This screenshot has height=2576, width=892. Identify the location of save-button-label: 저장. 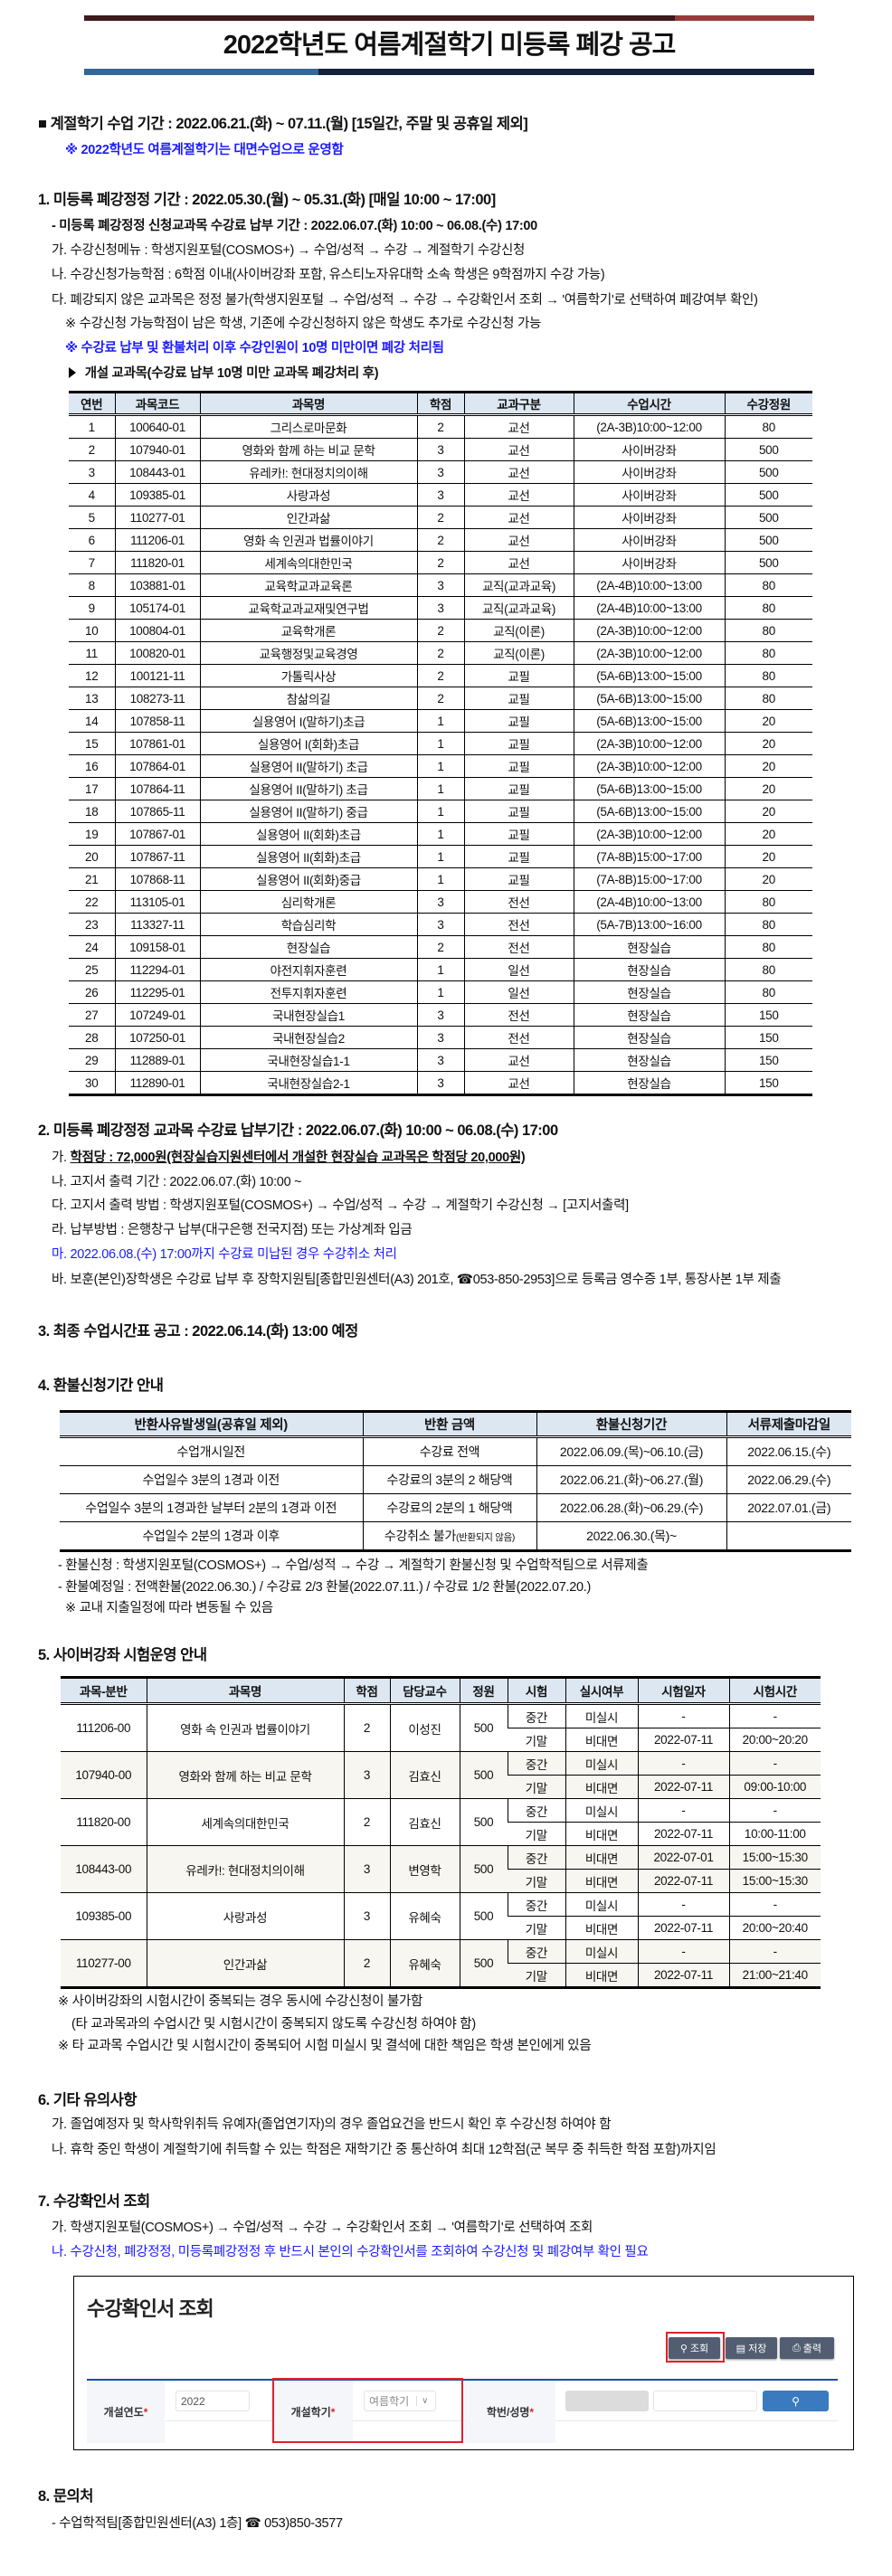
(757, 2349).